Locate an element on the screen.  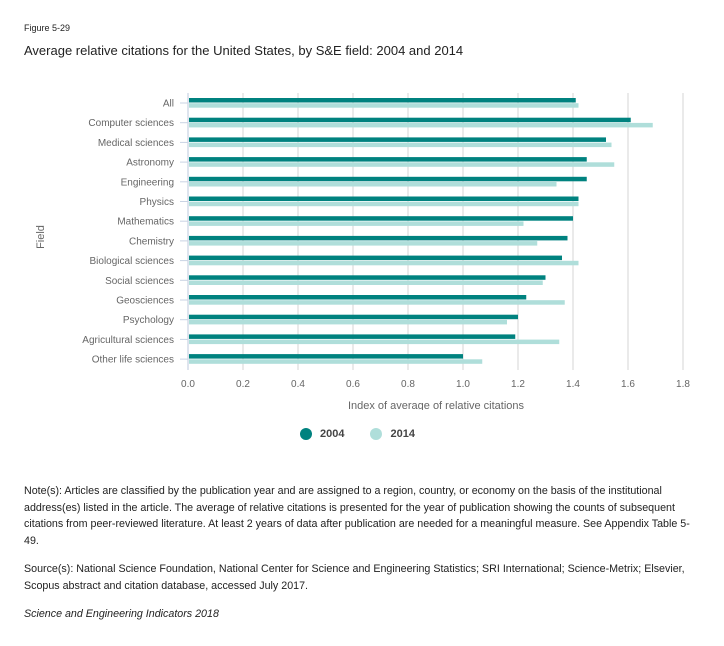
legend-label: 2004 is located at coordinates (332, 434).